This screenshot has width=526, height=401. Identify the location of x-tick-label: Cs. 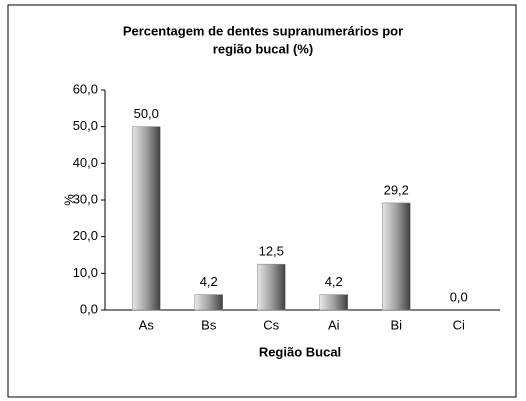
(271, 324).